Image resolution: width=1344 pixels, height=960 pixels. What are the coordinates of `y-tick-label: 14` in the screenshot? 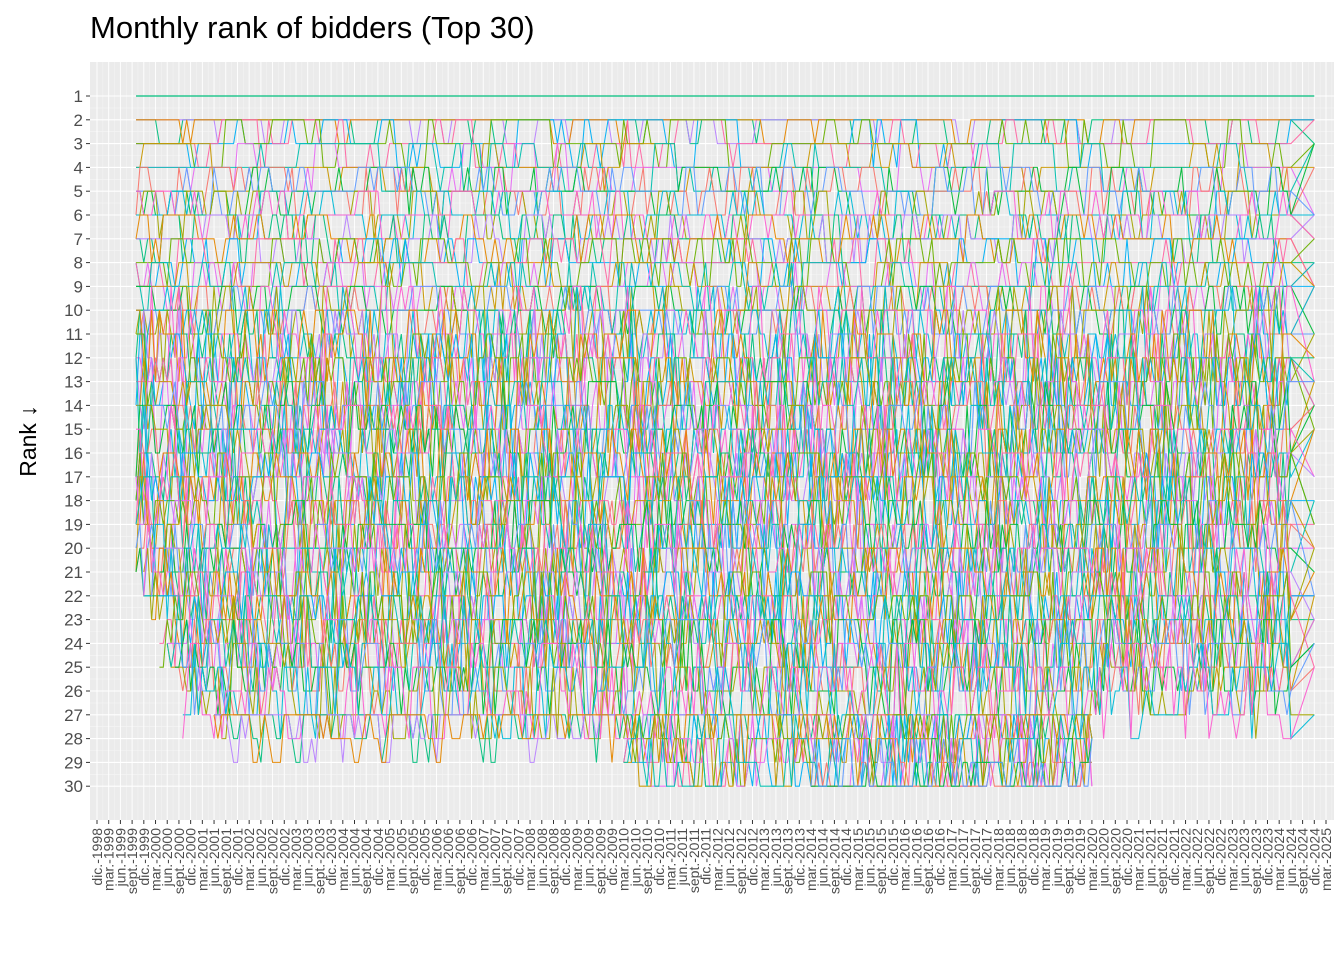 It's located at (73, 405).